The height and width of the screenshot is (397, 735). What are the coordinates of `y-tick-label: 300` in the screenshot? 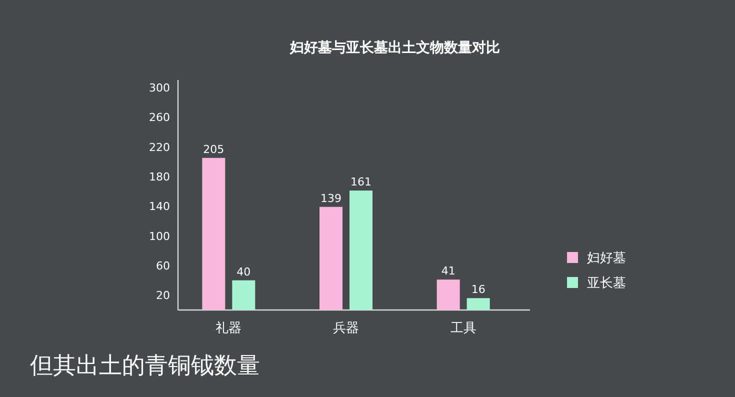 It's located at (159, 87).